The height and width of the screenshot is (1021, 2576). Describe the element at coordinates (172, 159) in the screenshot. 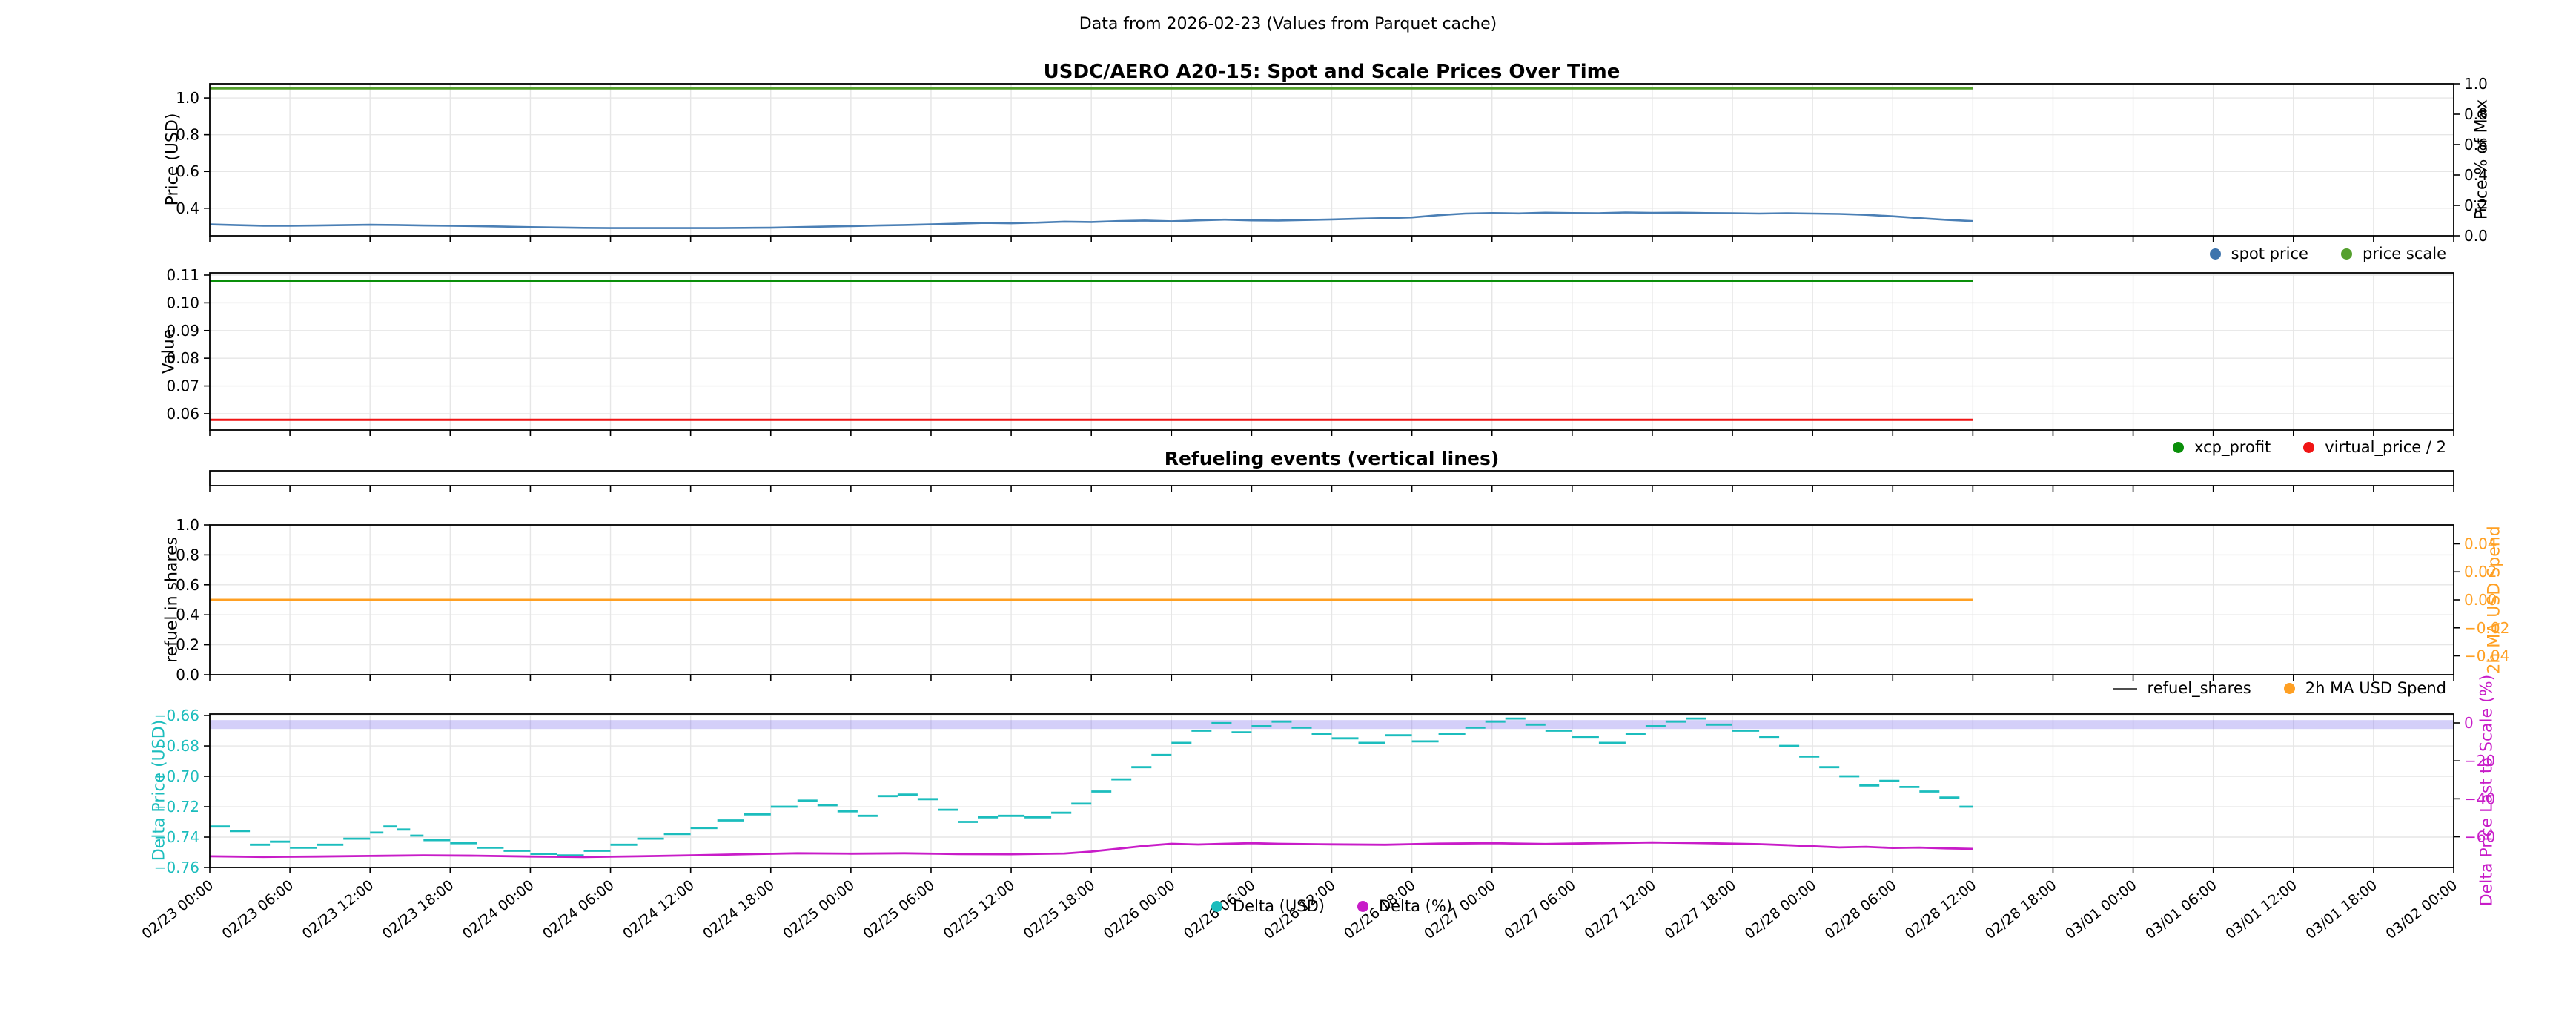

I see `subplot1-ylabel-left: Price (USD)` at that location.